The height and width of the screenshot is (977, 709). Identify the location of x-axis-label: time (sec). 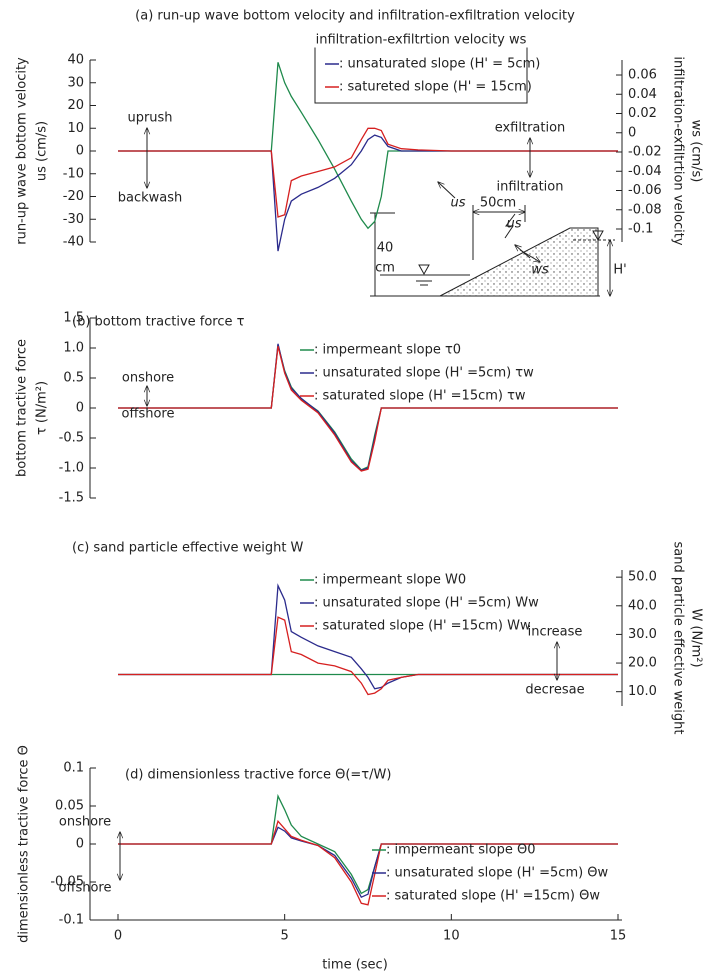
(355, 965).